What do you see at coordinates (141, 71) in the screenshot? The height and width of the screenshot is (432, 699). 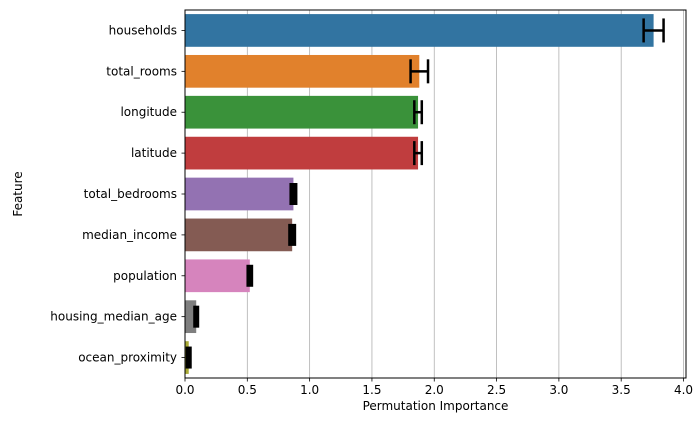 I see `y-tick-label: total_rooms` at bounding box center [141, 71].